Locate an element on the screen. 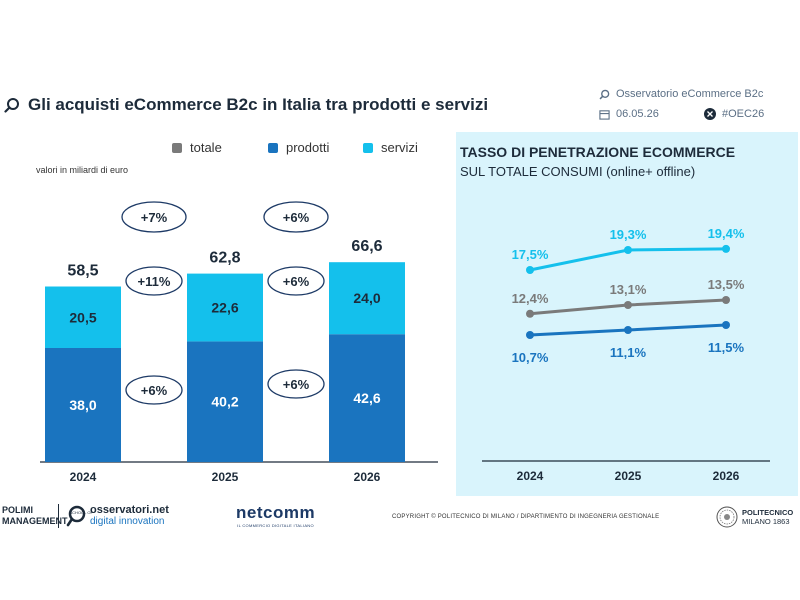 The image size is (800, 600). data-label-totale: 62,8 is located at coordinates (224, 258).